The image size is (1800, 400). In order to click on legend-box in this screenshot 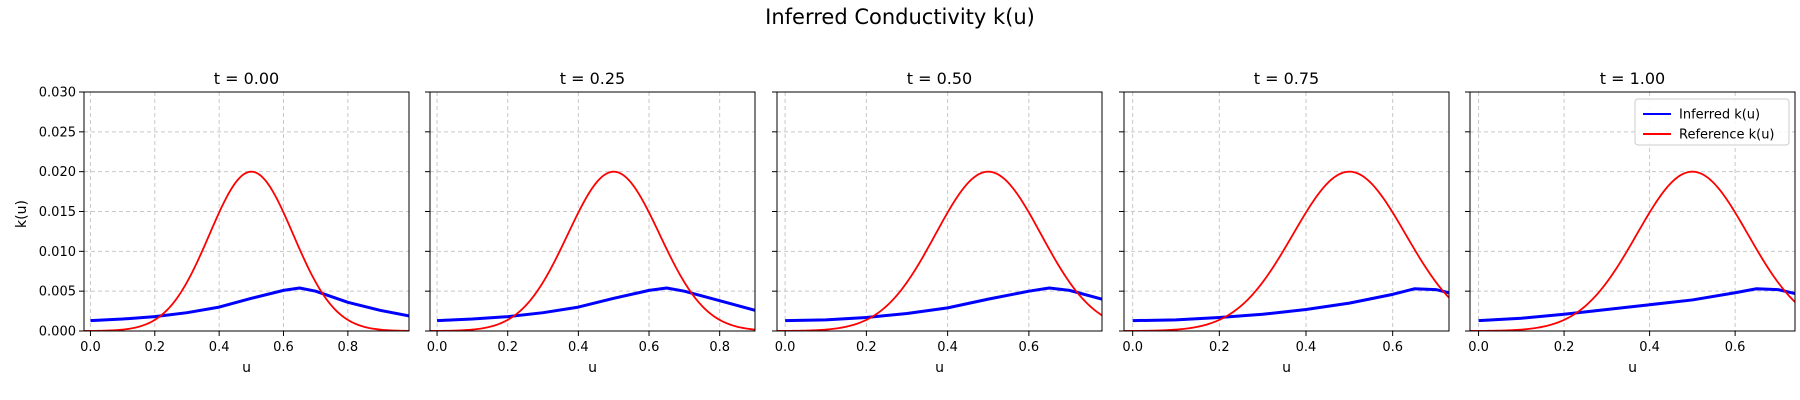, I will do `click(1712, 122)`.